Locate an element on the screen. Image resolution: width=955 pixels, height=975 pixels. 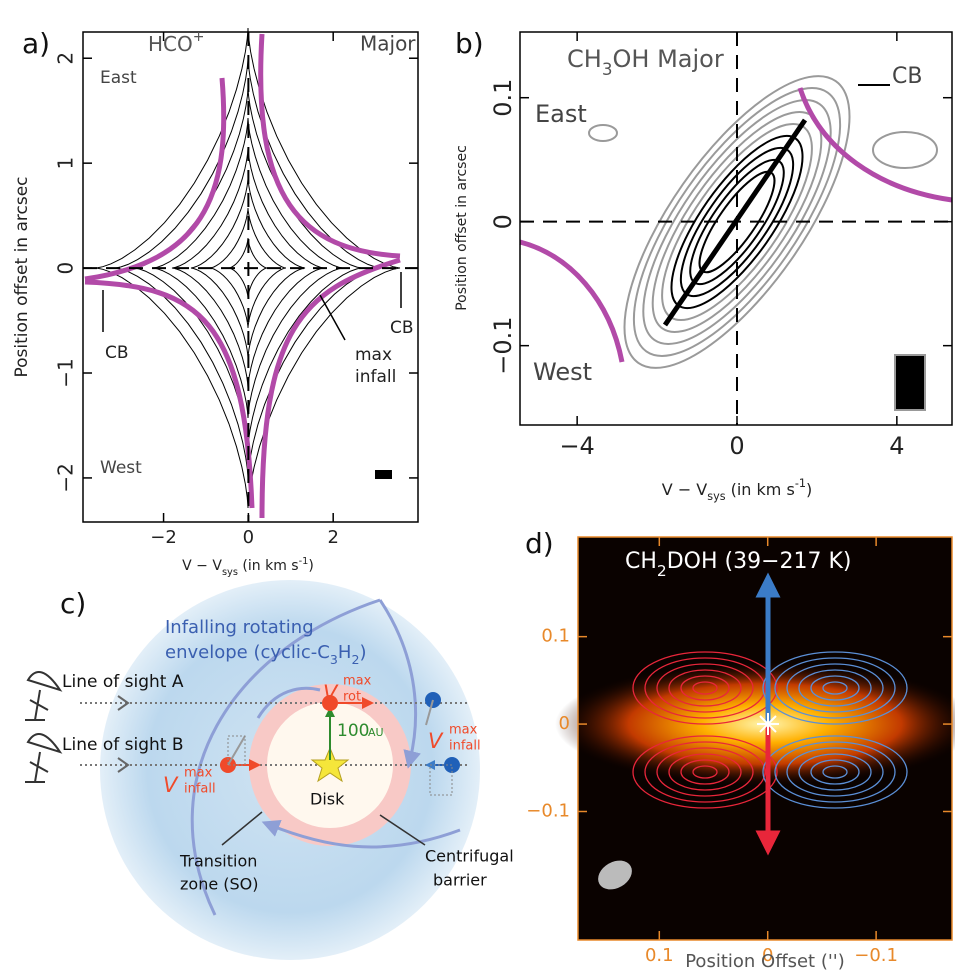
panel-title: HCO+ is located at coordinates (176, 42).